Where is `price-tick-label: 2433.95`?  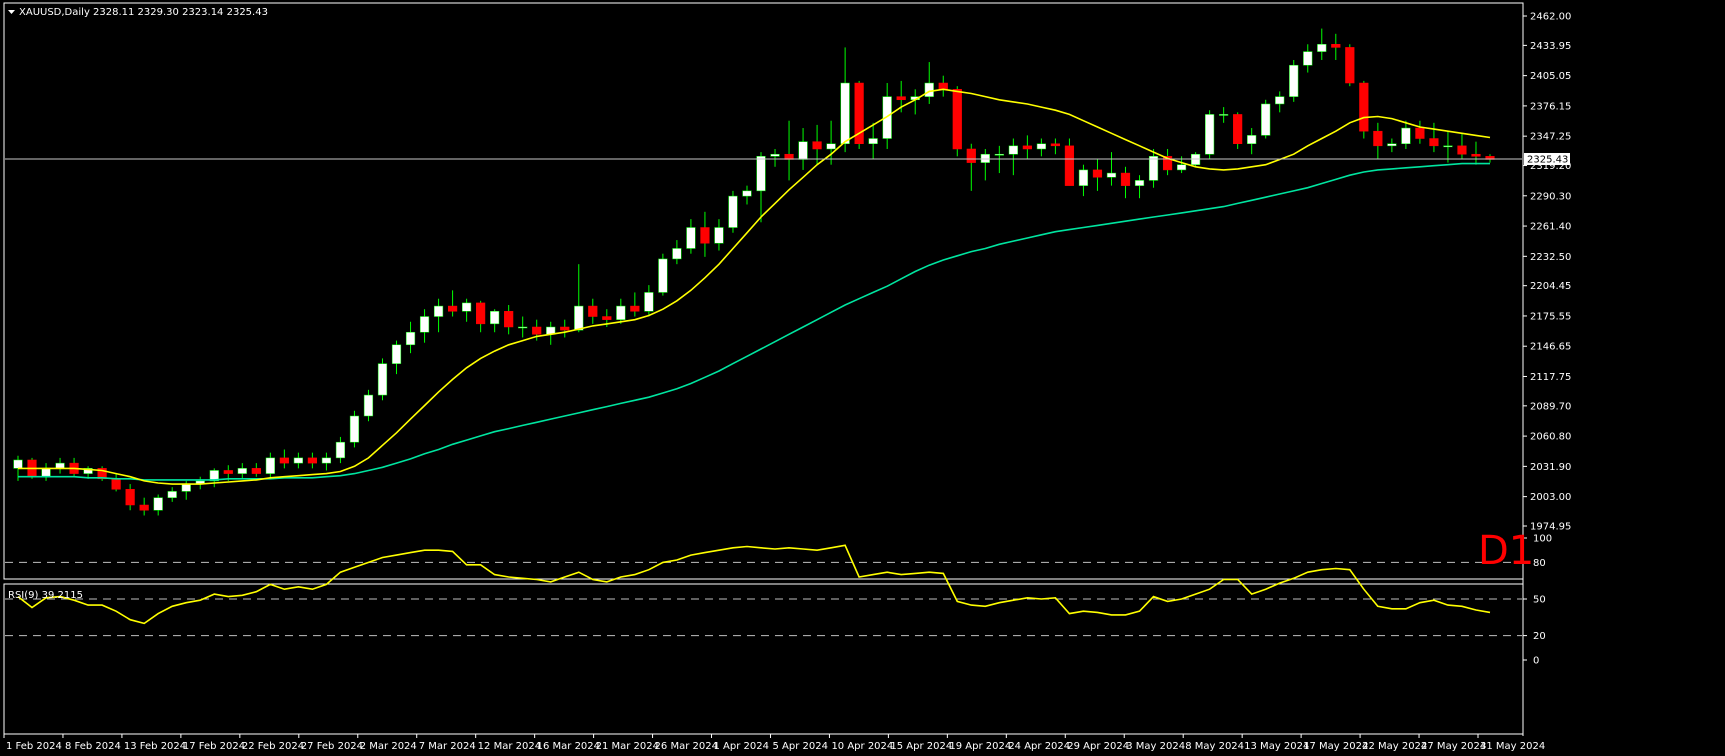
price-tick-label: 2433.95 is located at coordinates (1550, 46).